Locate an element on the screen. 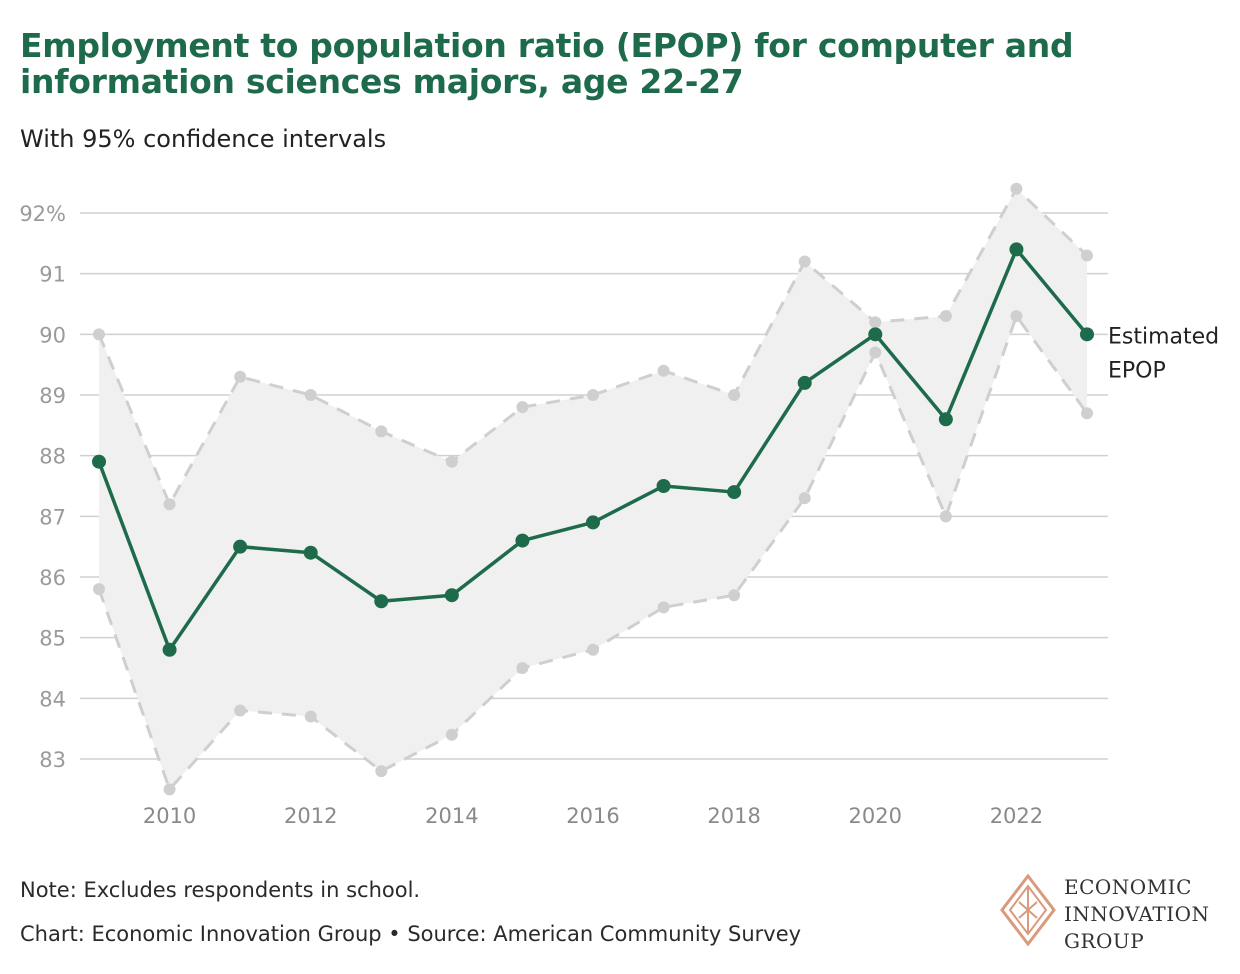  lower-ci-point-2017 is located at coordinates (663, 607).